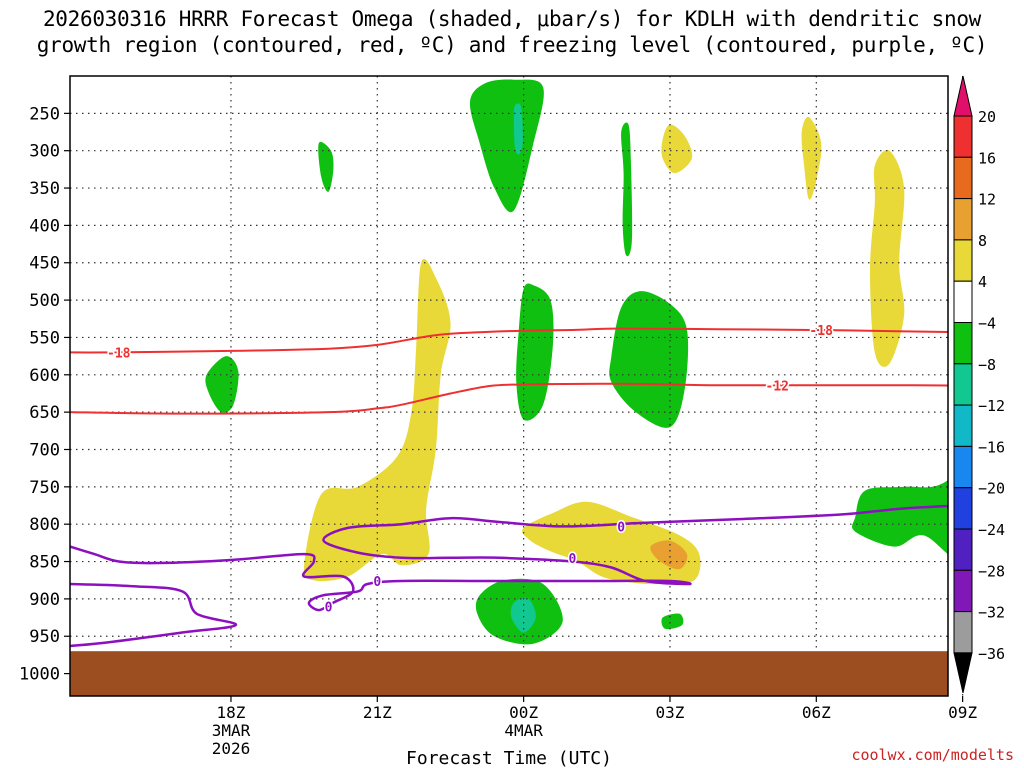 The image size is (1024, 768). What do you see at coordinates (991, 489) in the screenshot?
I see `colorbar-label: −20` at bounding box center [991, 489].